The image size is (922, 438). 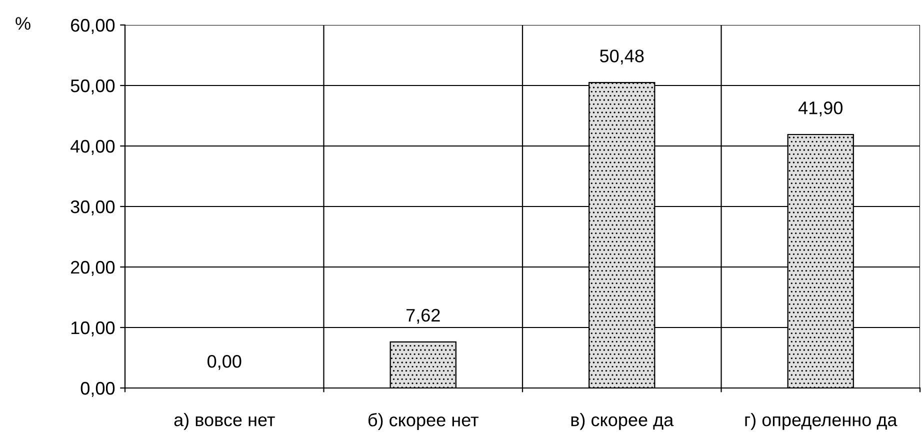 I want to click on y-tick-label: 30,00, so click(x=92, y=208).